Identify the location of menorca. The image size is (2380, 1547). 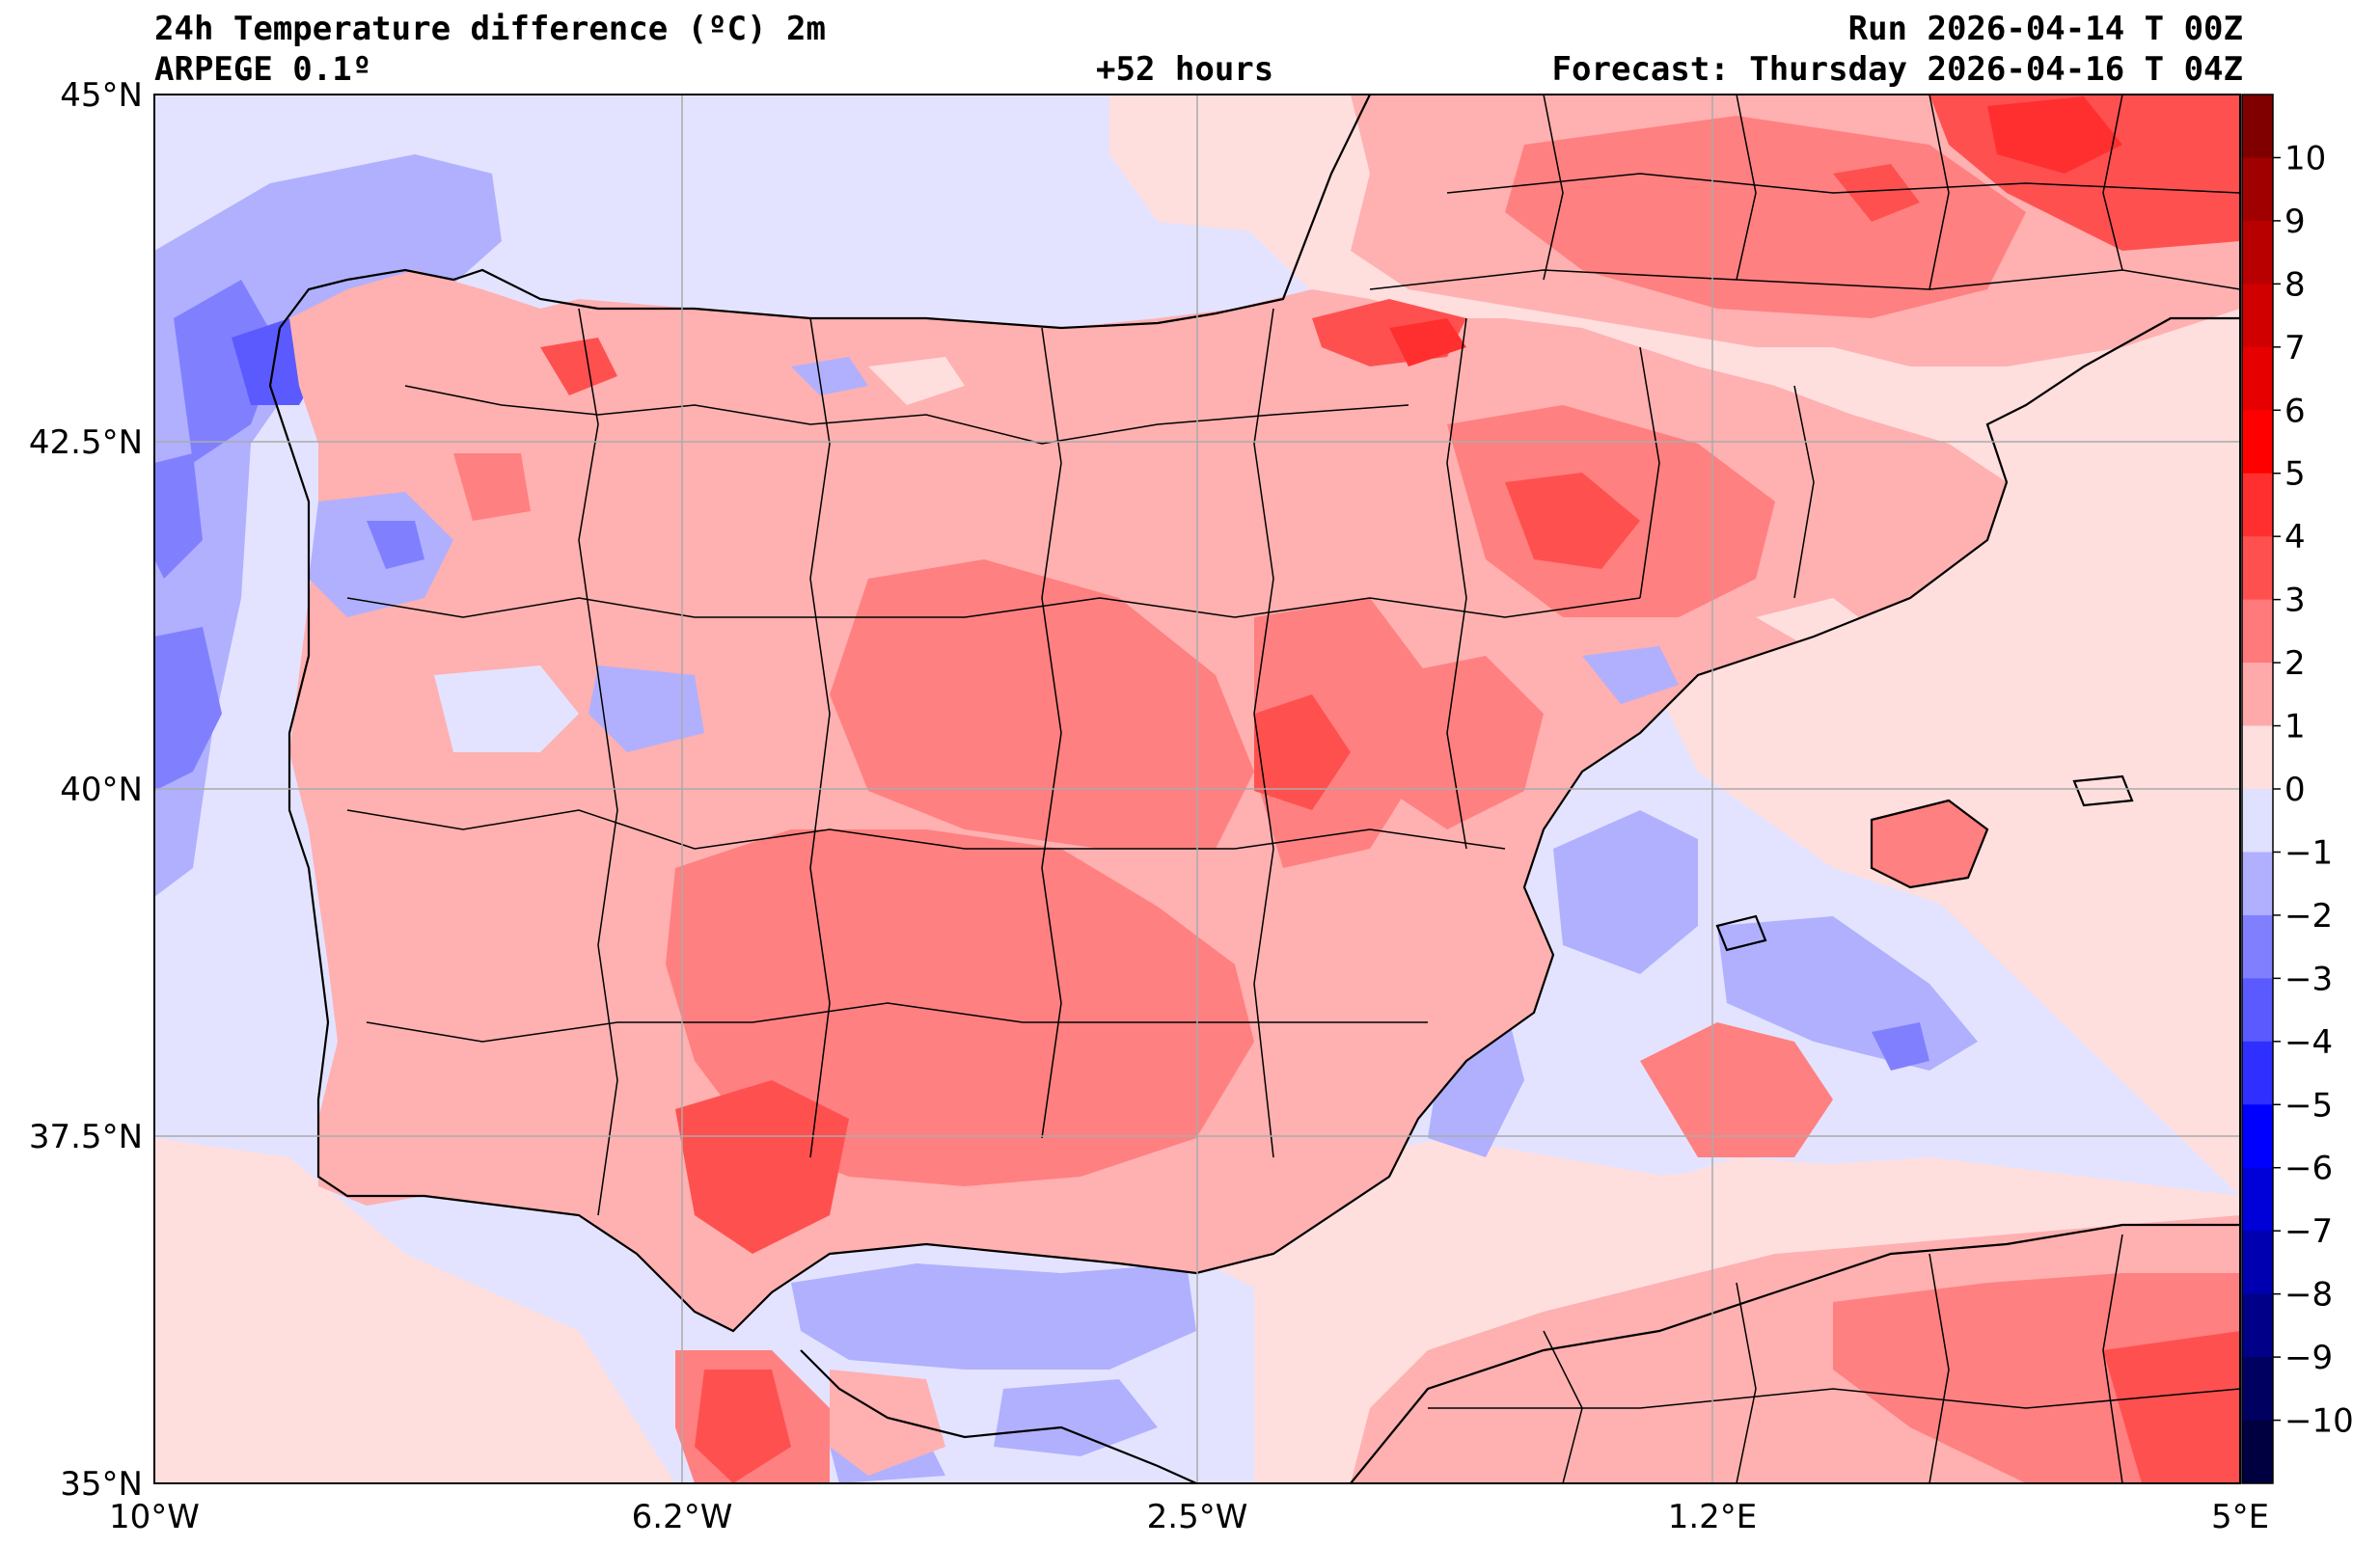
(2103, 791).